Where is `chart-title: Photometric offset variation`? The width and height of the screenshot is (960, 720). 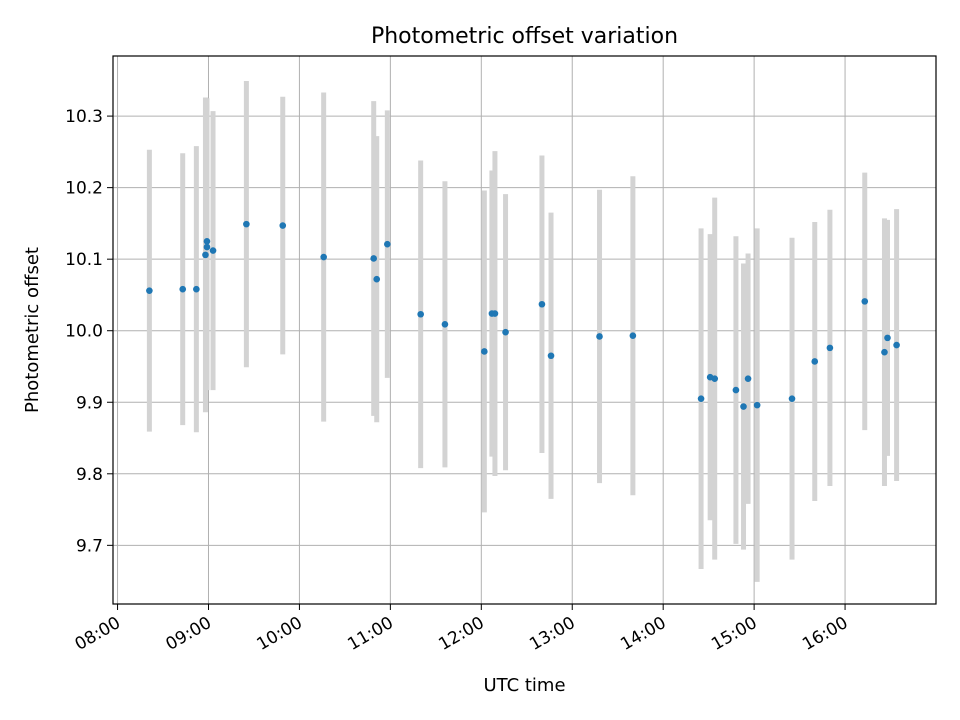
chart-title: Photometric offset variation is located at coordinates (524, 36).